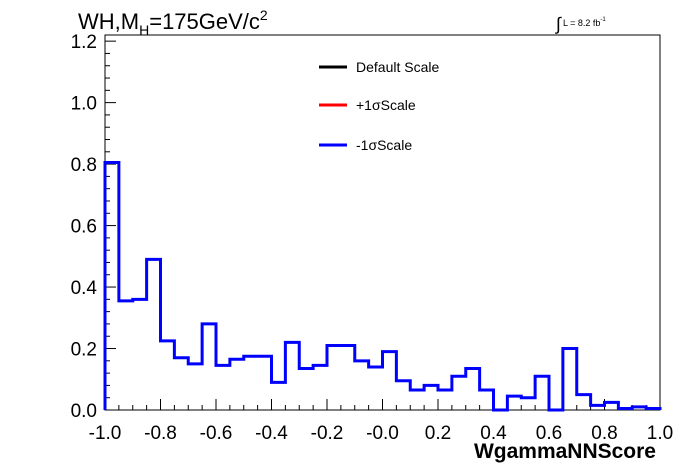 The height and width of the screenshot is (472, 696). What do you see at coordinates (263, 15) in the screenshot?
I see `title-superscript: 2` at bounding box center [263, 15].